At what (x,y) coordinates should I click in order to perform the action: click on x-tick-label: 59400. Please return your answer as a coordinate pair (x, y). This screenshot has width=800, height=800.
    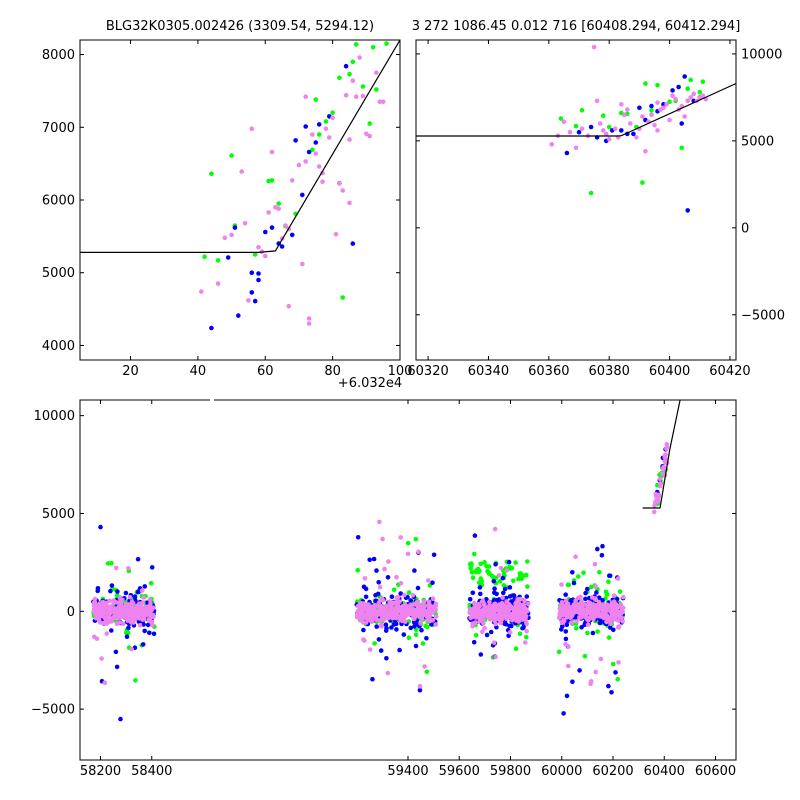
    Looking at the image, I should click on (407, 771).